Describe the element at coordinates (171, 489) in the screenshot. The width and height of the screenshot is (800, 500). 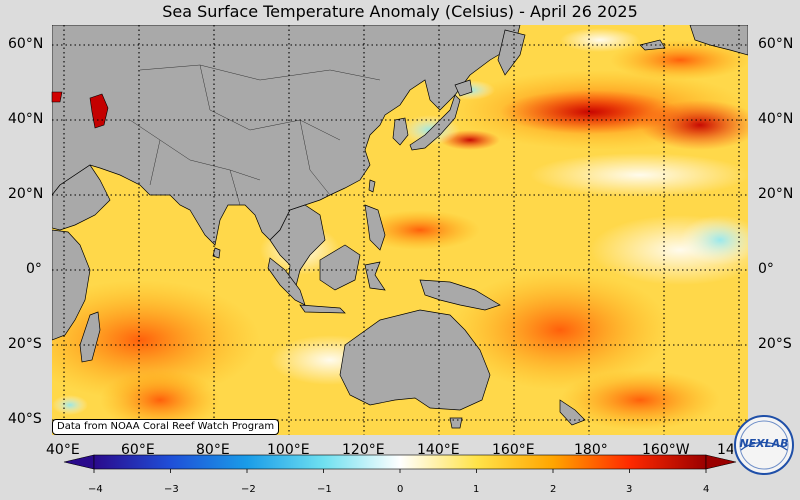
I see `colorbar-tick-neg3: −3` at that location.